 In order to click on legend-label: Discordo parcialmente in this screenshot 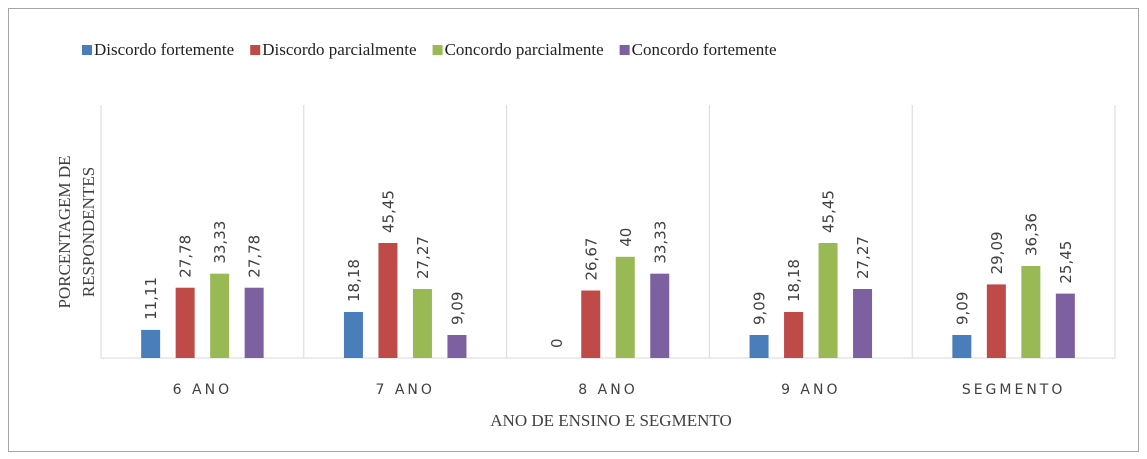, I will do `click(339, 49)`.